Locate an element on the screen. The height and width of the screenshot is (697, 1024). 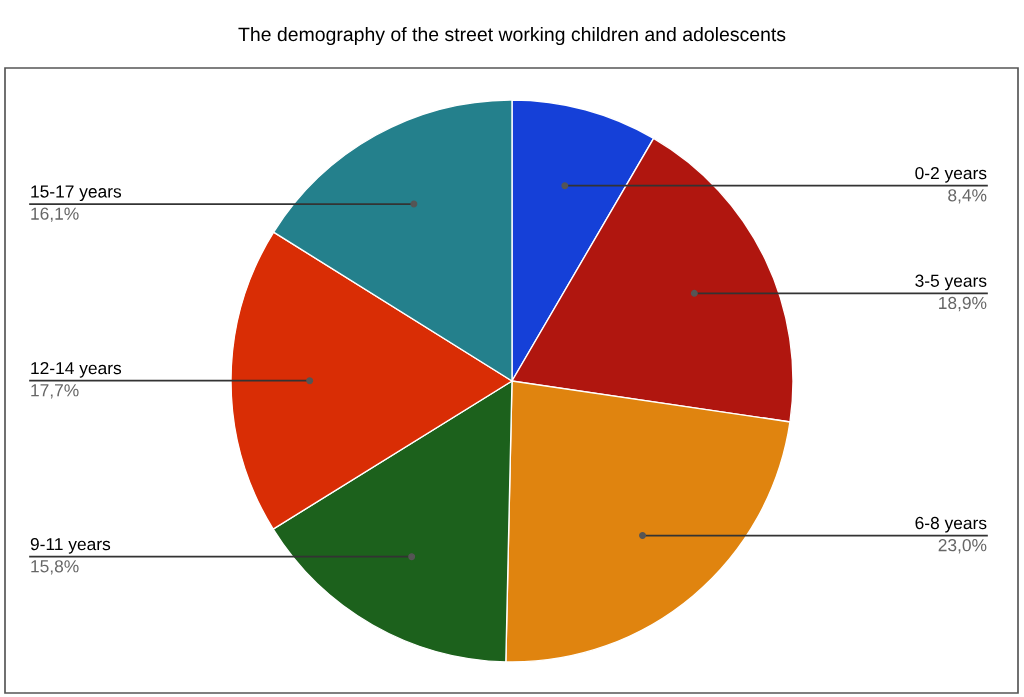
data-label: 17,7% is located at coordinates (55, 391).